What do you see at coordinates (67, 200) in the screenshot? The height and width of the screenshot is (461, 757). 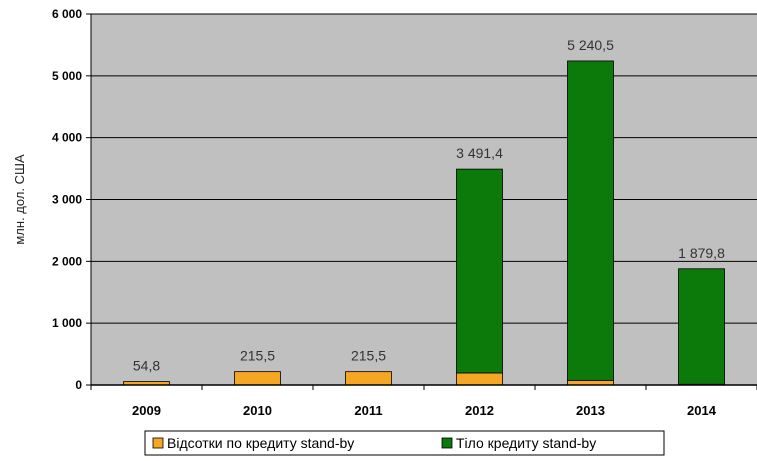 I see `y-tick-label: 3 000` at bounding box center [67, 200].